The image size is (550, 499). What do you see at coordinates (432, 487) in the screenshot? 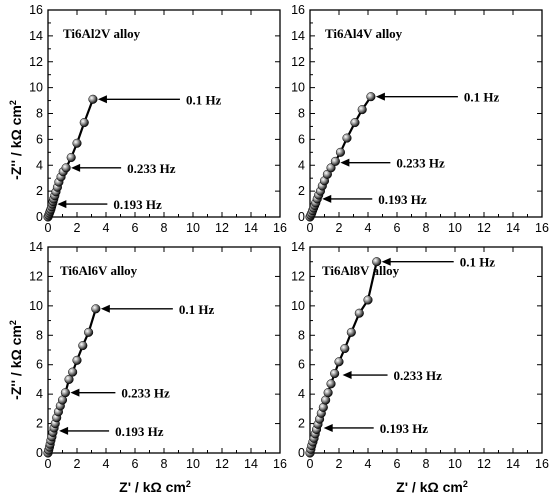
I see `x-axis-title-right: Z' / kΩ cm2` at bounding box center [432, 487].